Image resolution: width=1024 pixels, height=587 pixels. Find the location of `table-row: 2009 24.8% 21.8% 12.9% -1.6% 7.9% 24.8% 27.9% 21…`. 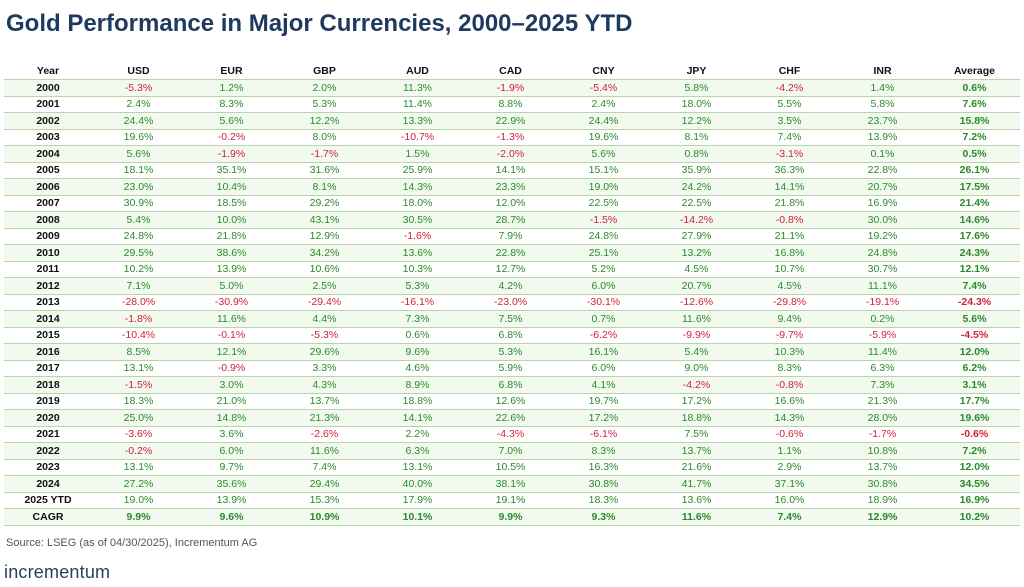

table-row: 2009 24.8% 21.8% 12.9% -1.6% 7.9% 24.8% 27.9% 21… is located at coordinates (512, 236).